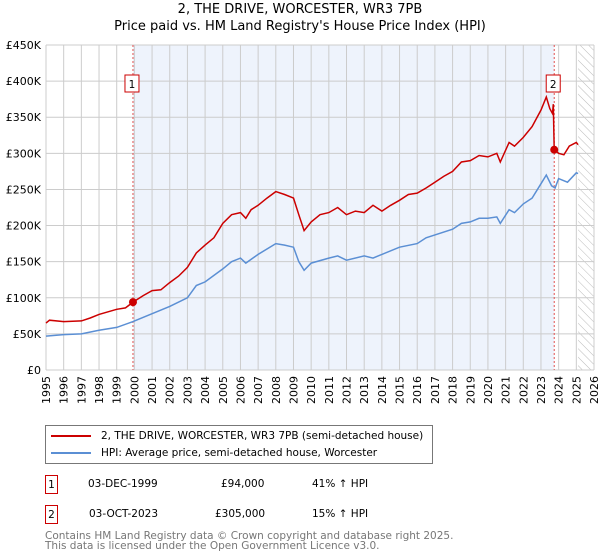  Describe the element at coordinates (51, 514) in the screenshot. I see `sale-badge: 2` at that location.